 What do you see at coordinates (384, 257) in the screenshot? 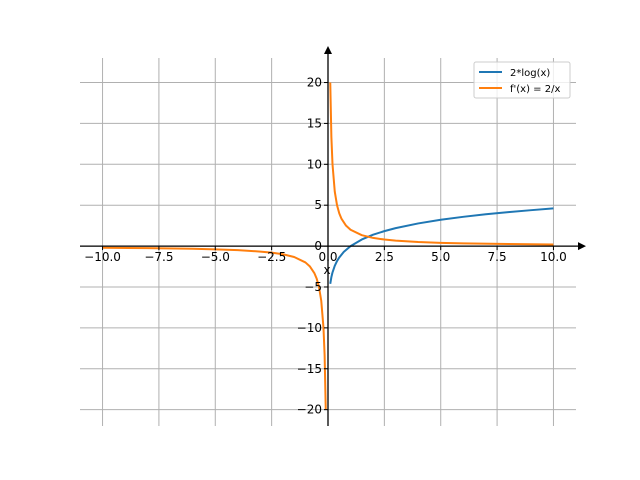
I see `x-tick-label: 2.5` at bounding box center [384, 257].